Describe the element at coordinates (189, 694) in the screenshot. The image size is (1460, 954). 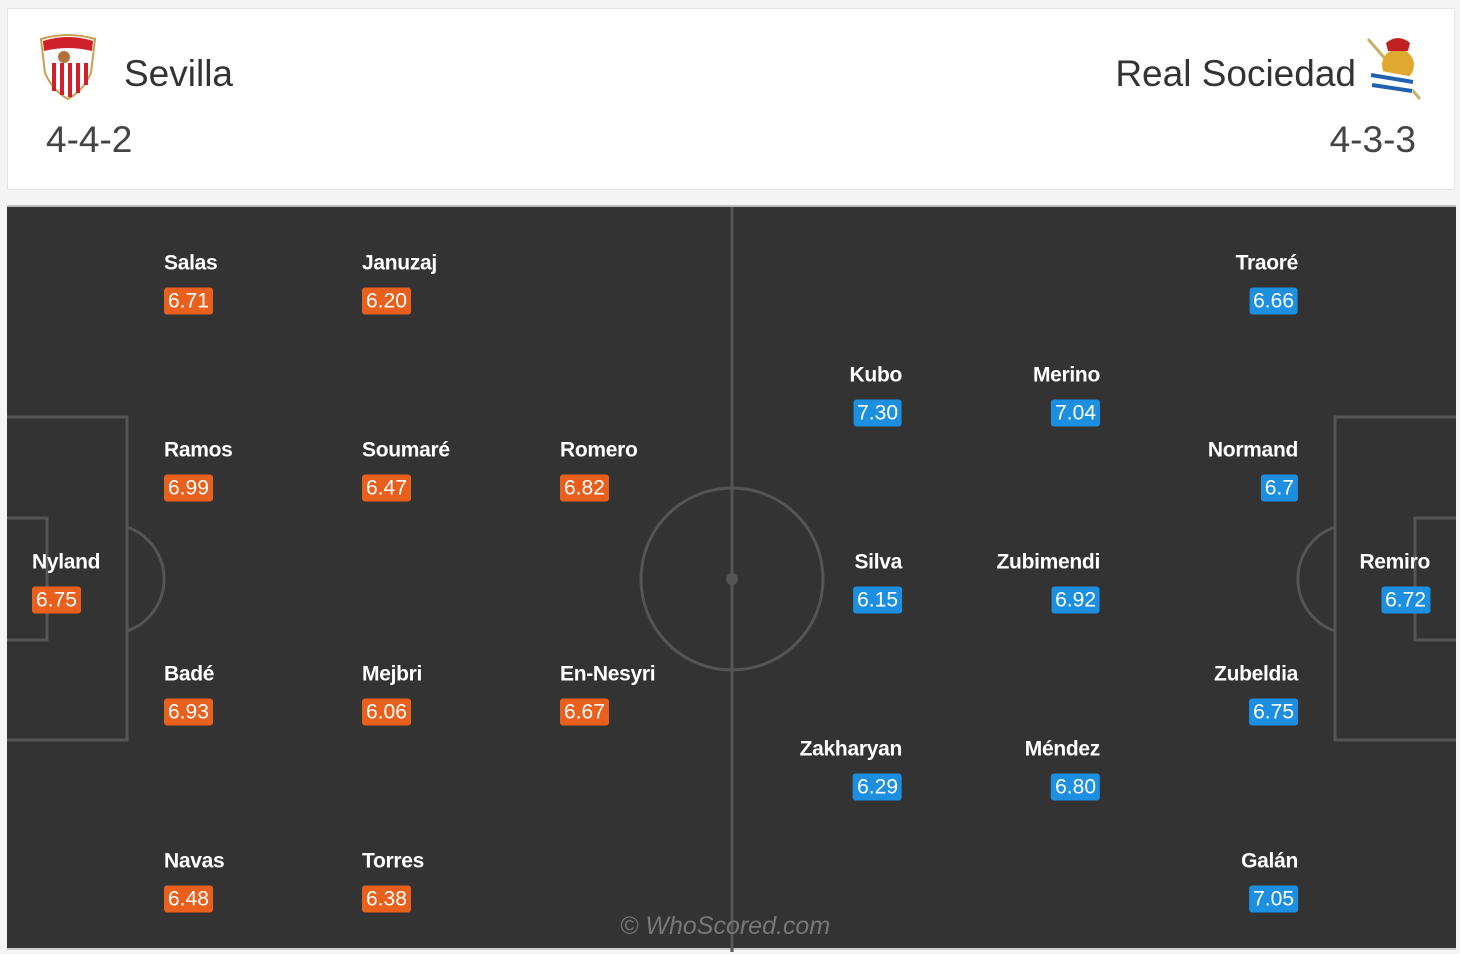
I see `home-player: Badé 6.93` at that location.